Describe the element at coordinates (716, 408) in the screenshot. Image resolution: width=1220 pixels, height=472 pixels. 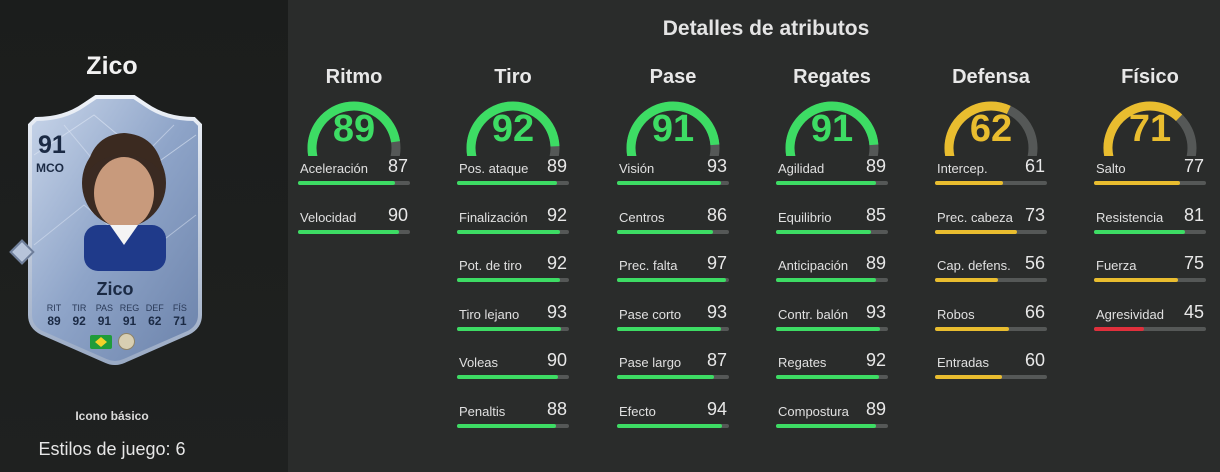
I see `attribute-value: 94` at that location.